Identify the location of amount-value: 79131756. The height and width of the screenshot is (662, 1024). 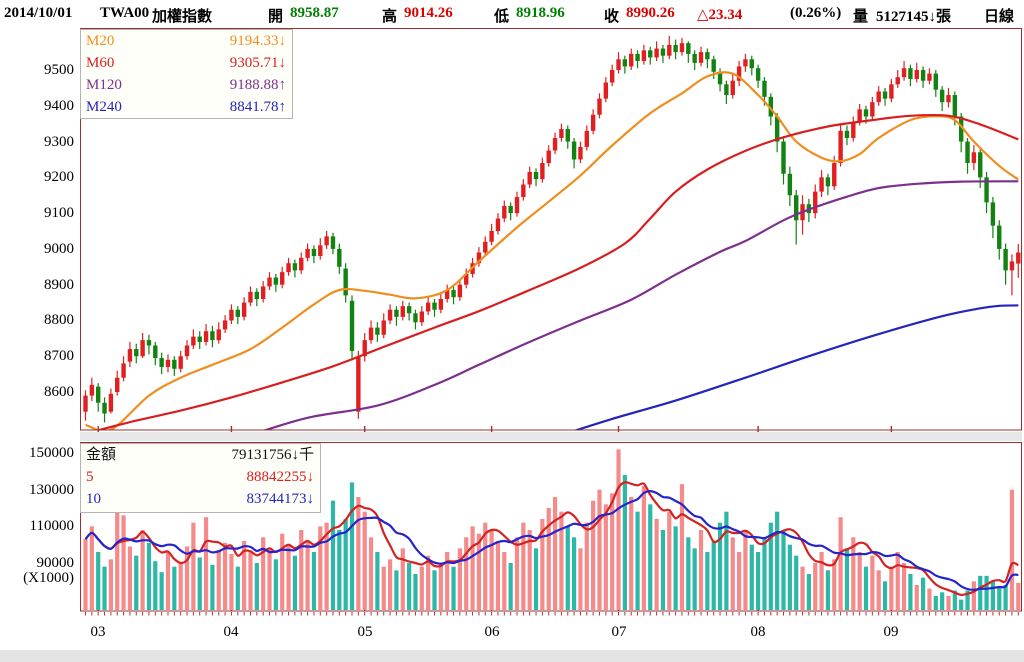
(261, 455).